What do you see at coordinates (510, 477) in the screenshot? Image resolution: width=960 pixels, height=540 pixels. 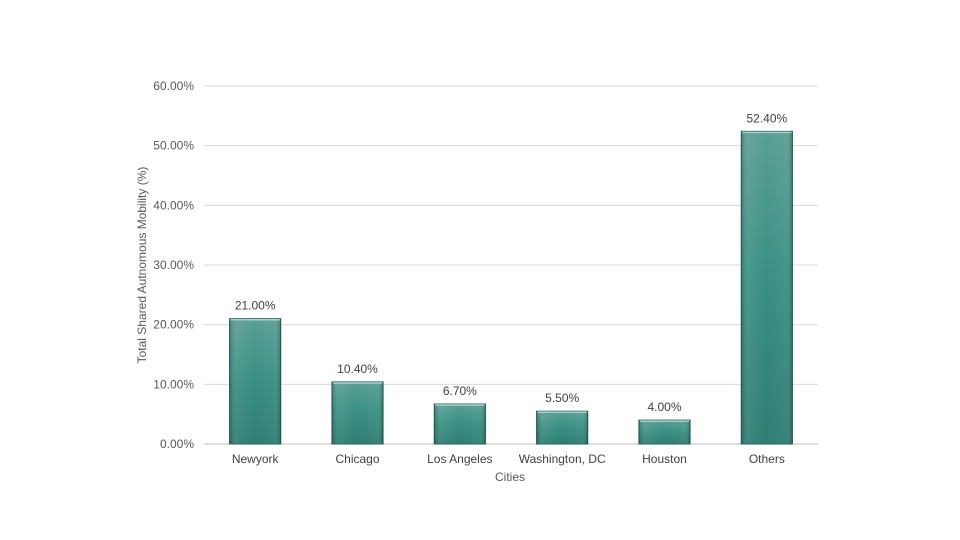 I see `x-axis-title: Cities` at bounding box center [510, 477].